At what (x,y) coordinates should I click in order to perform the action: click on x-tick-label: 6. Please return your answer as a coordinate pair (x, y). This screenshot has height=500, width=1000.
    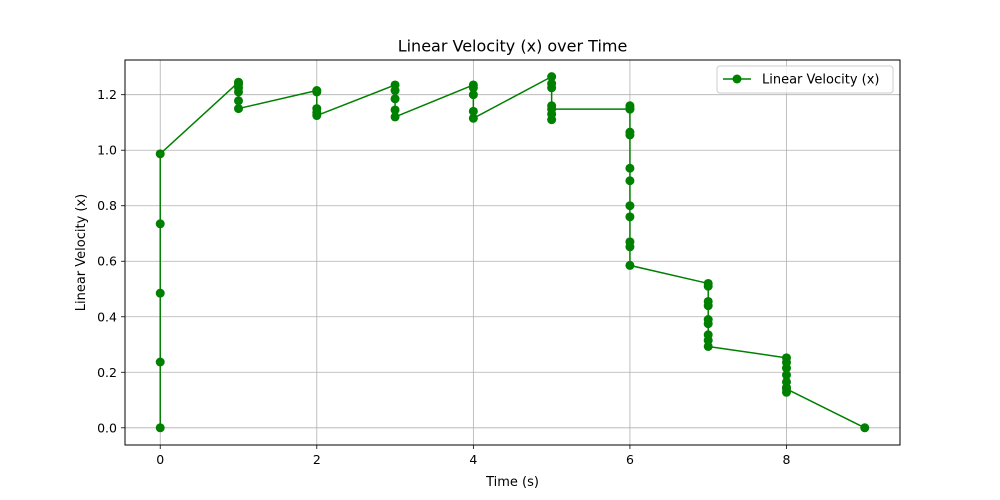
    Looking at the image, I should click on (630, 459).